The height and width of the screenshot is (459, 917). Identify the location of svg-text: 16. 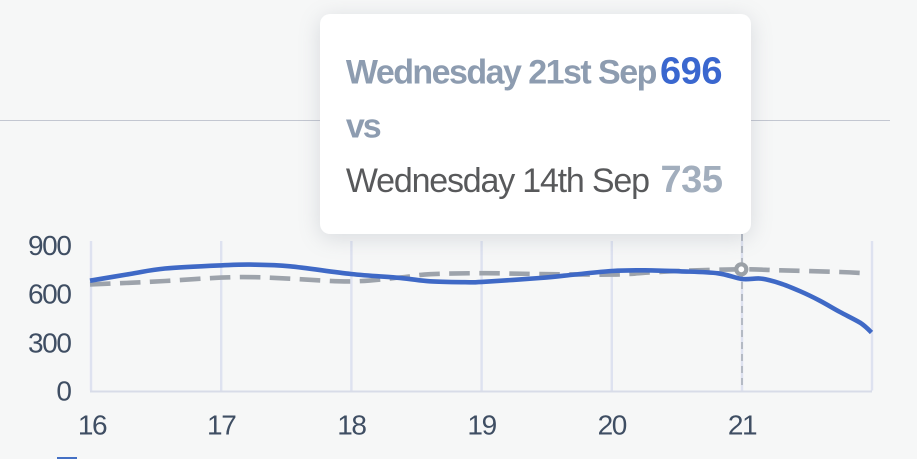
(92, 424).